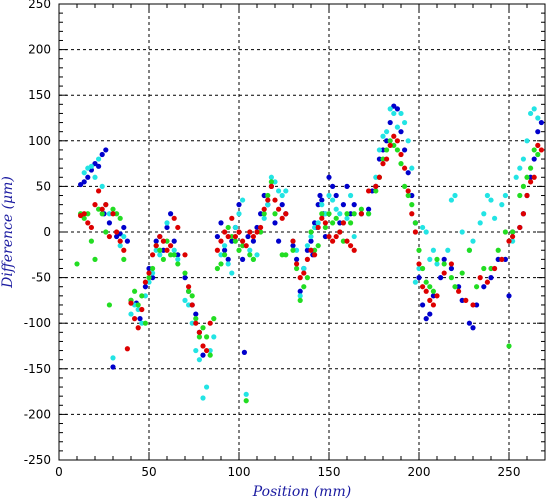 This screenshot has width=549, height=500. What do you see at coordinates (41, 278) in the screenshot?
I see `y-tick-label: -50` at bounding box center [41, 278].